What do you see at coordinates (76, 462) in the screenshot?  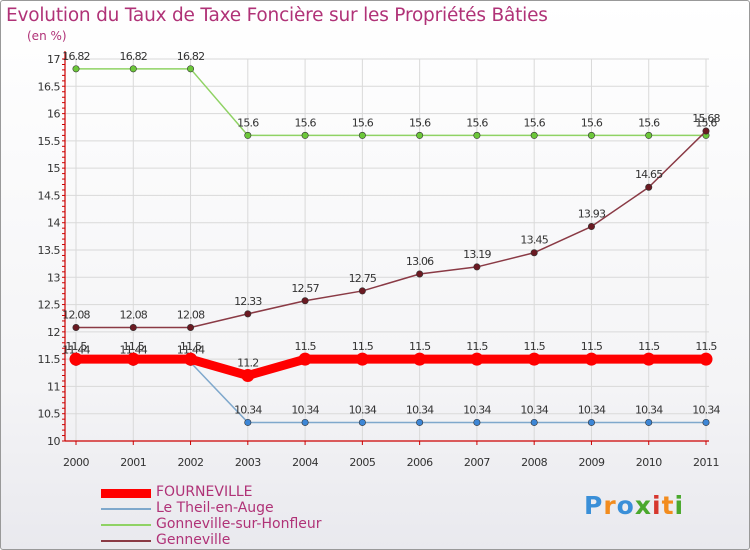 I see `x-tick-label: 2000` at bounding box center [76, 462].